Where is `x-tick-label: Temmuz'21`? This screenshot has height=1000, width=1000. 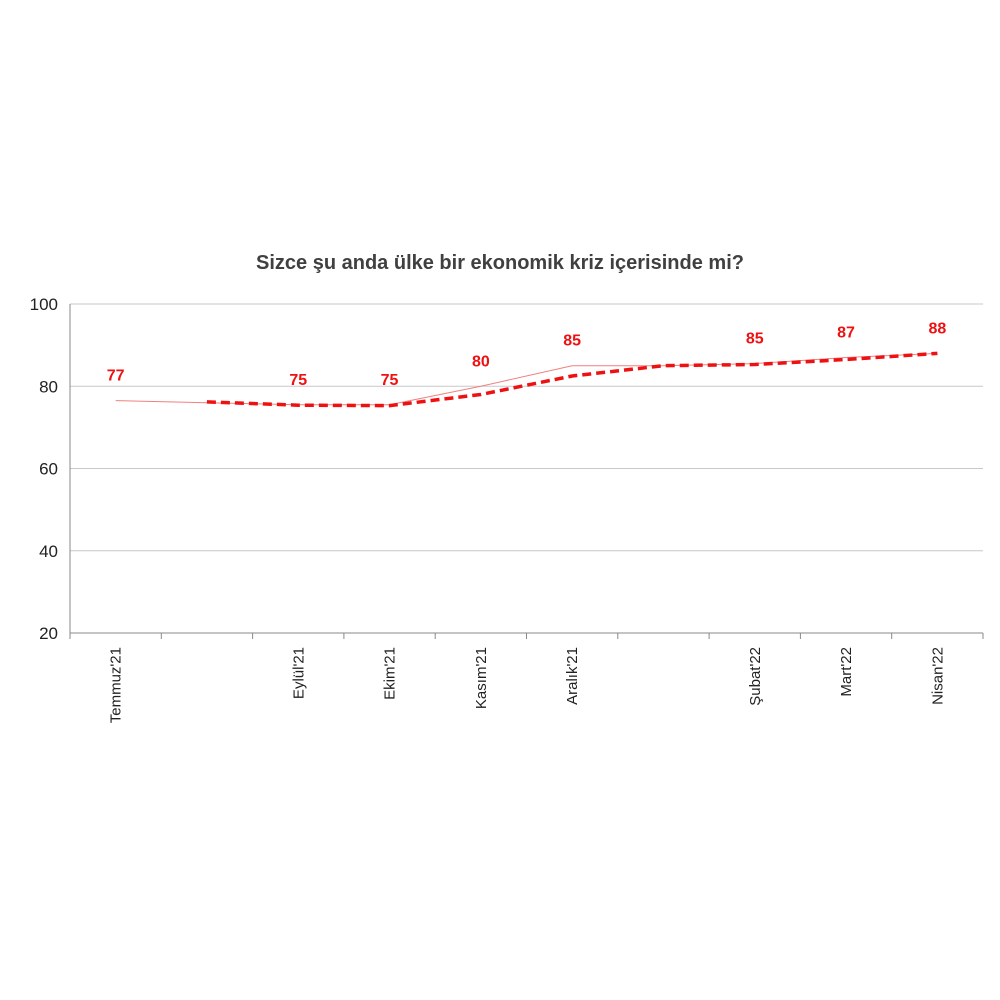 x-tick-label: Temmuz'21 is located at coordinates (116, 685).